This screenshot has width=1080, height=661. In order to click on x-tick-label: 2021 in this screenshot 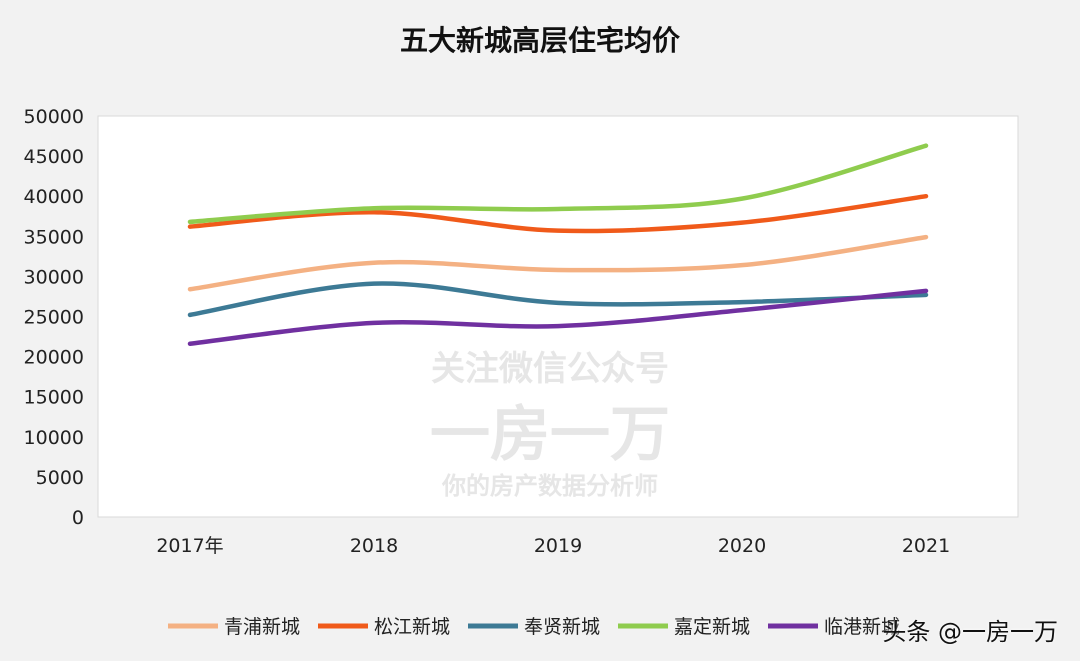, I will do `click(926, 546)`.